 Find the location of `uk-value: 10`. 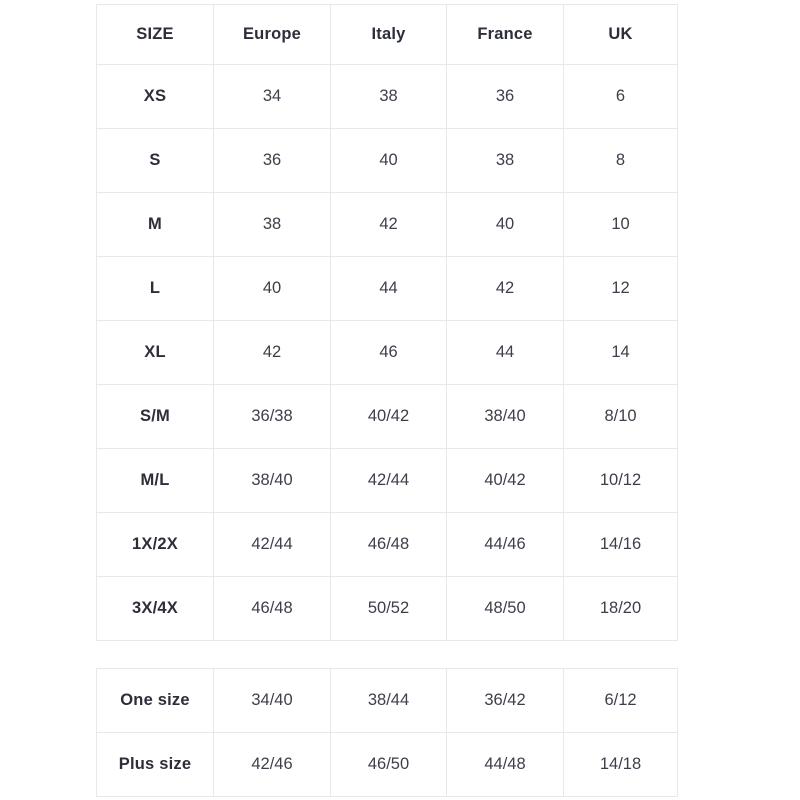

uk-value: 10 is located at coordinates (620, 224).